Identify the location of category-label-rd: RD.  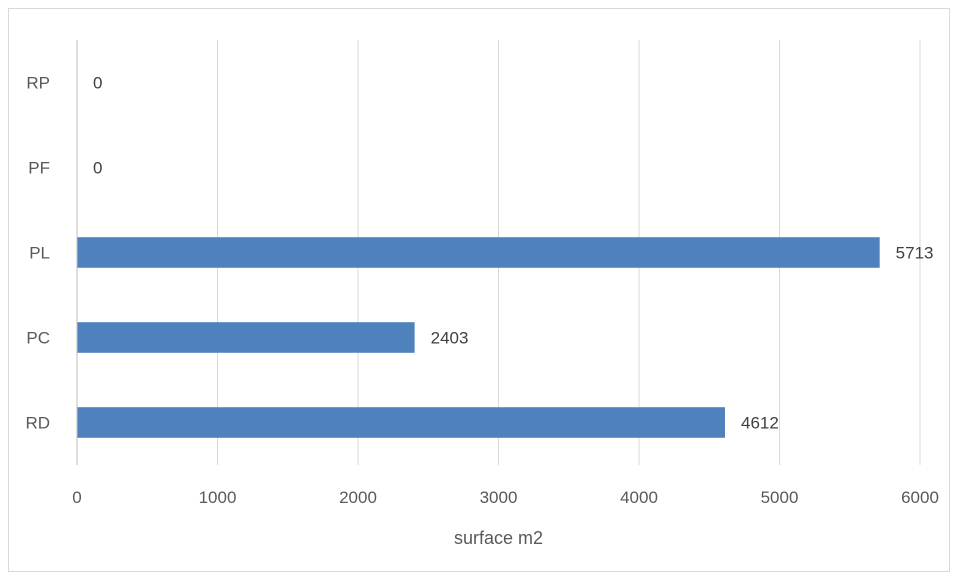
(37, 423).